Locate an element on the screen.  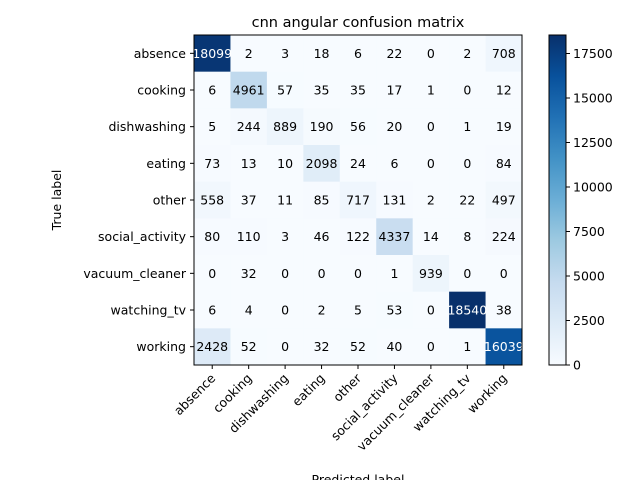
x-axis-label: Predicted label is located at coordinates (358, 476).